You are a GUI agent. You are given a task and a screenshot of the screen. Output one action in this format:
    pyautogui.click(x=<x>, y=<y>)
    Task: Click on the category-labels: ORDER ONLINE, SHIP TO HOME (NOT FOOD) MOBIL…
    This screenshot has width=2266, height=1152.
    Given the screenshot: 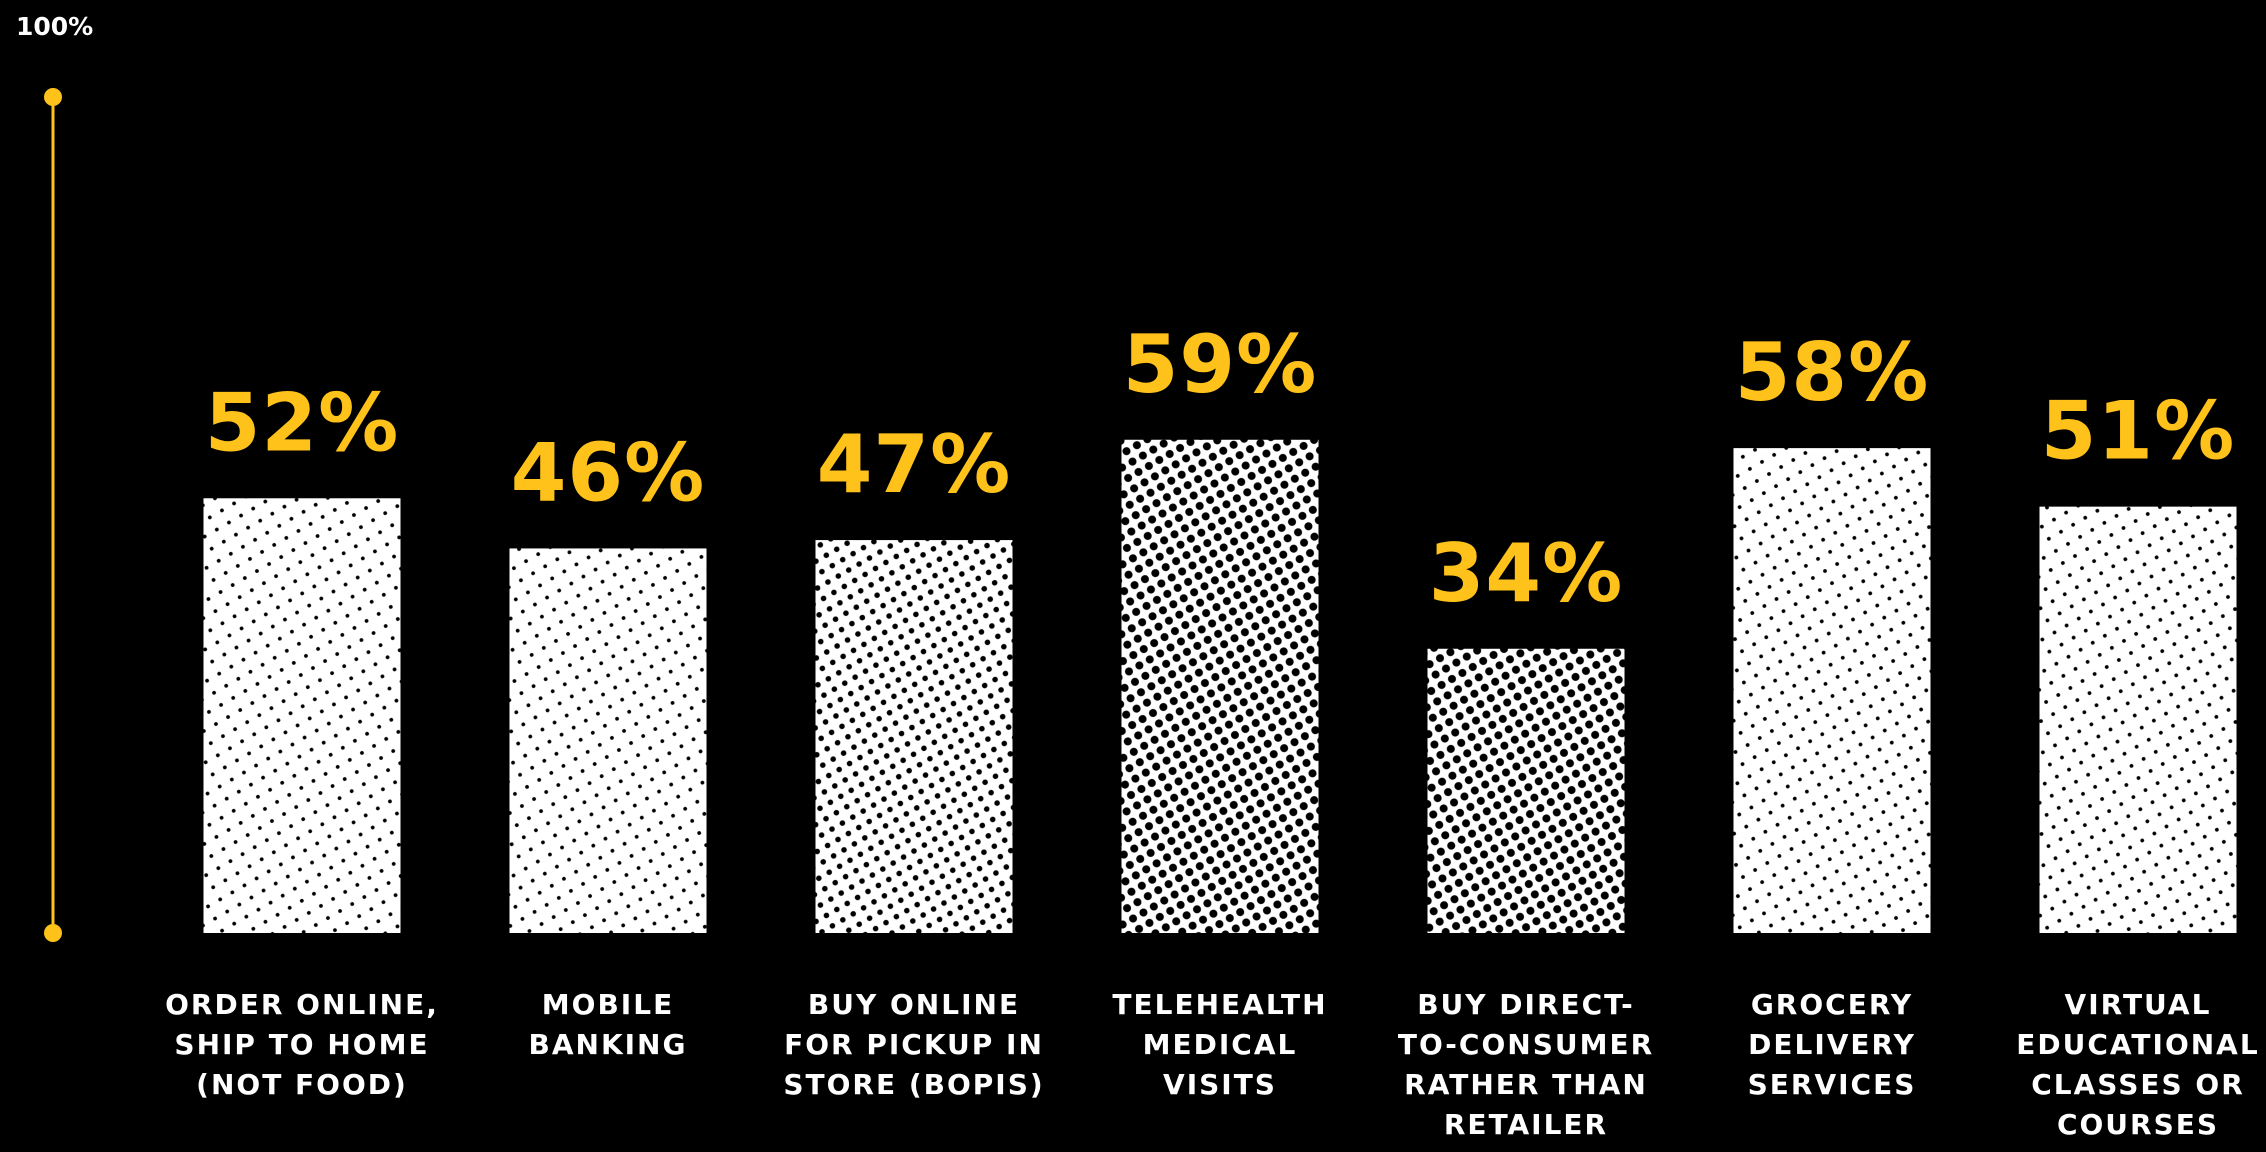 What is the action you would take?
    pyautogui.click(x=1212, y=1064)
    